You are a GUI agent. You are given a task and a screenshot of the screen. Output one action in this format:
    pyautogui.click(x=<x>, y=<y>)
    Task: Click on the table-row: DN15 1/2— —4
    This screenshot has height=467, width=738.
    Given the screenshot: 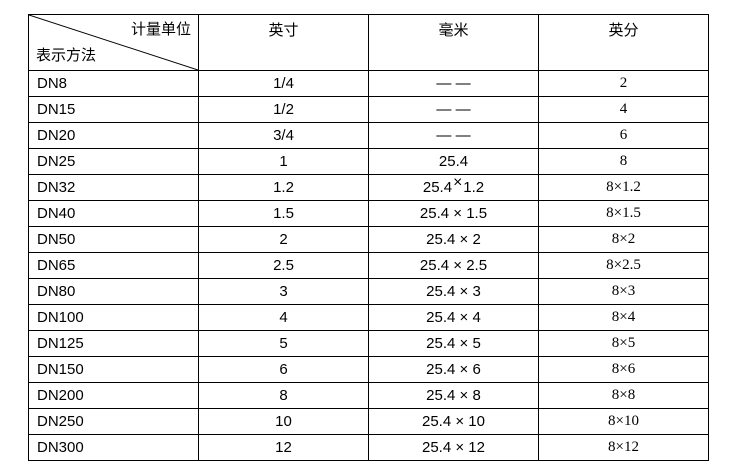 What is the action you would take?
    pyautogui.click(x=368, y=109)
    